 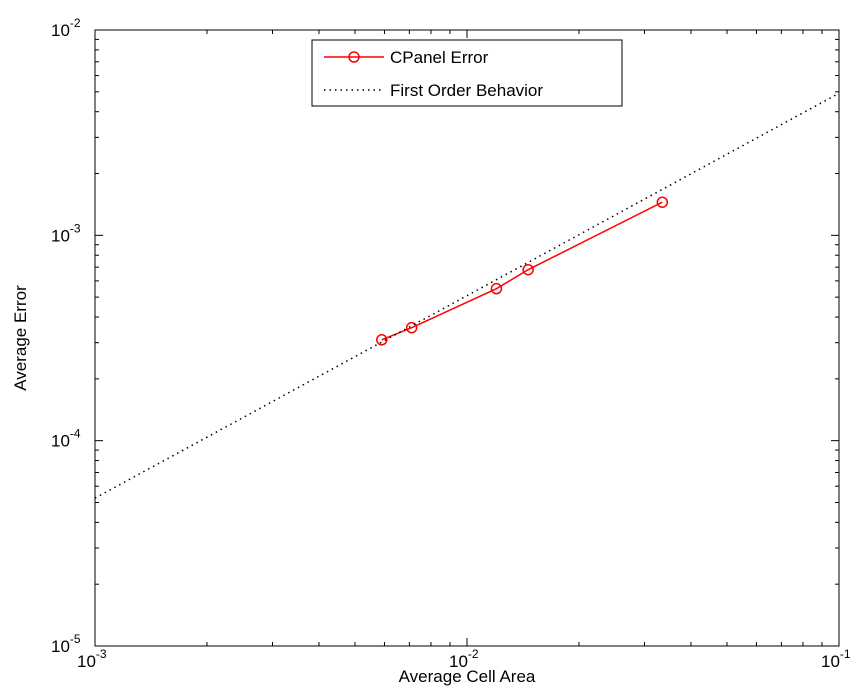 I want to click on legend: CPanel Error First Order Behavior, so click(x=467, y=73).